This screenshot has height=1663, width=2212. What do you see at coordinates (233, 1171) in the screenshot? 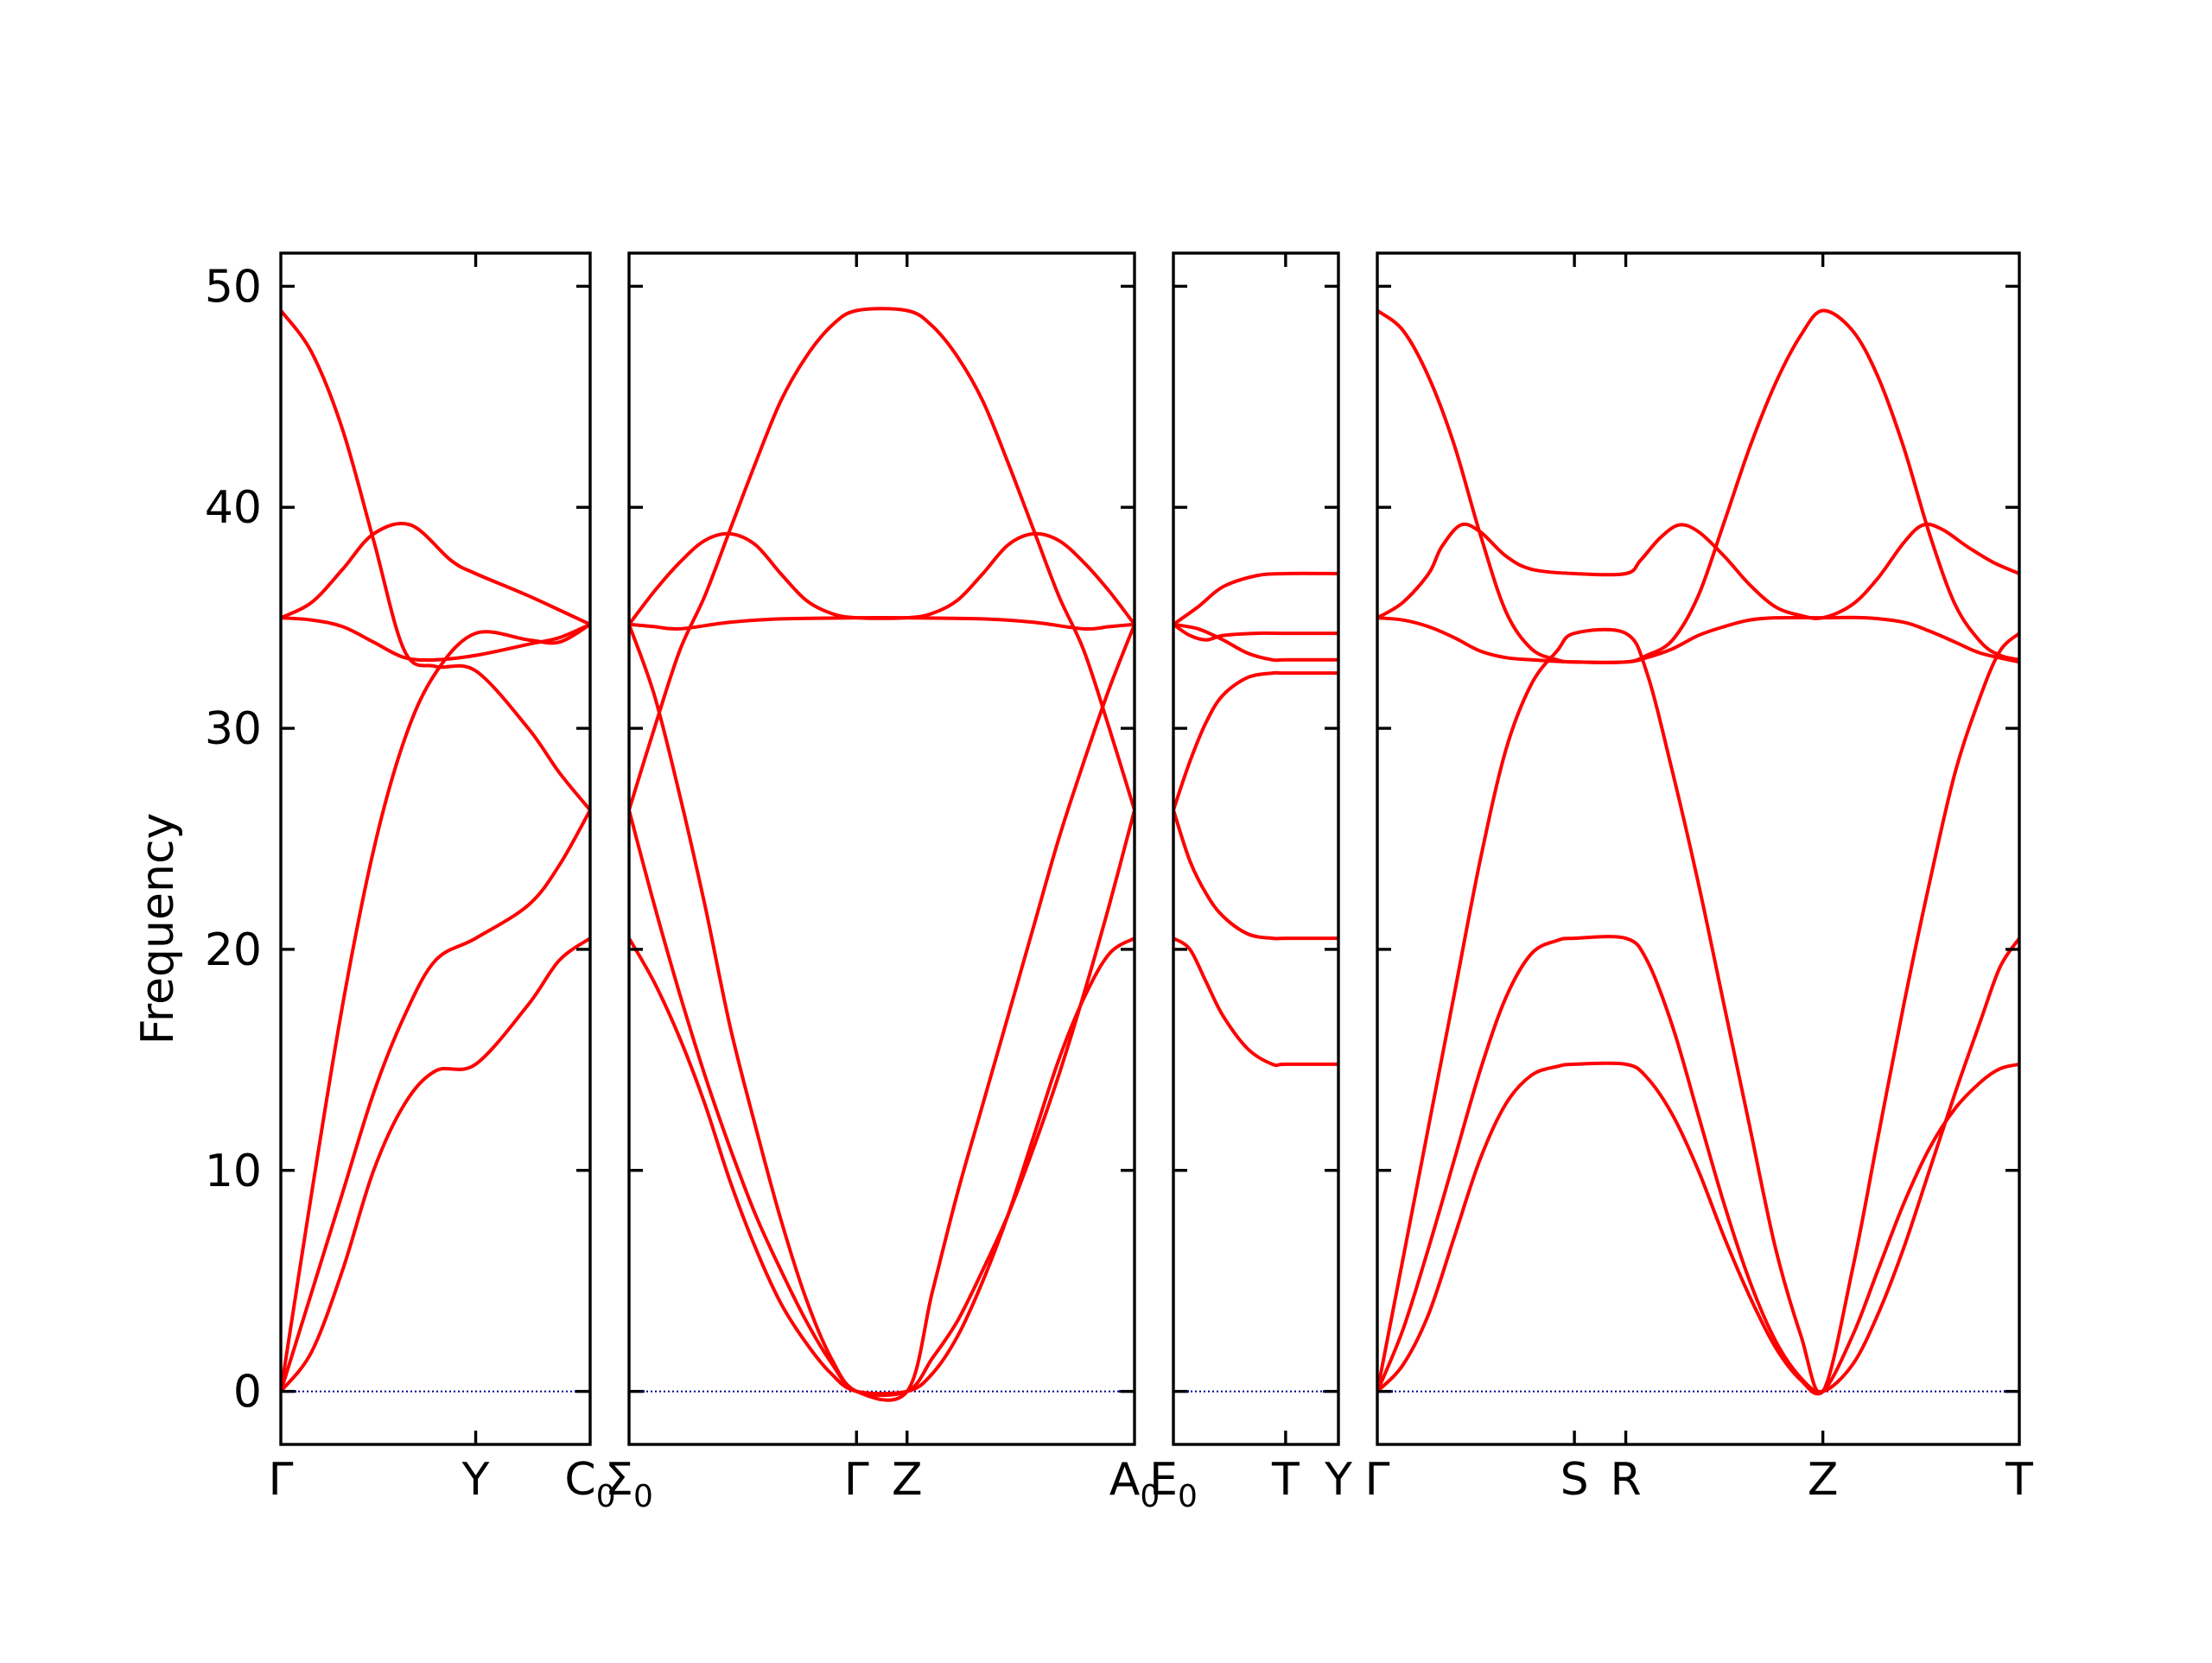
I see `y-tick-label: 10` at bounding box center [233, 1171].